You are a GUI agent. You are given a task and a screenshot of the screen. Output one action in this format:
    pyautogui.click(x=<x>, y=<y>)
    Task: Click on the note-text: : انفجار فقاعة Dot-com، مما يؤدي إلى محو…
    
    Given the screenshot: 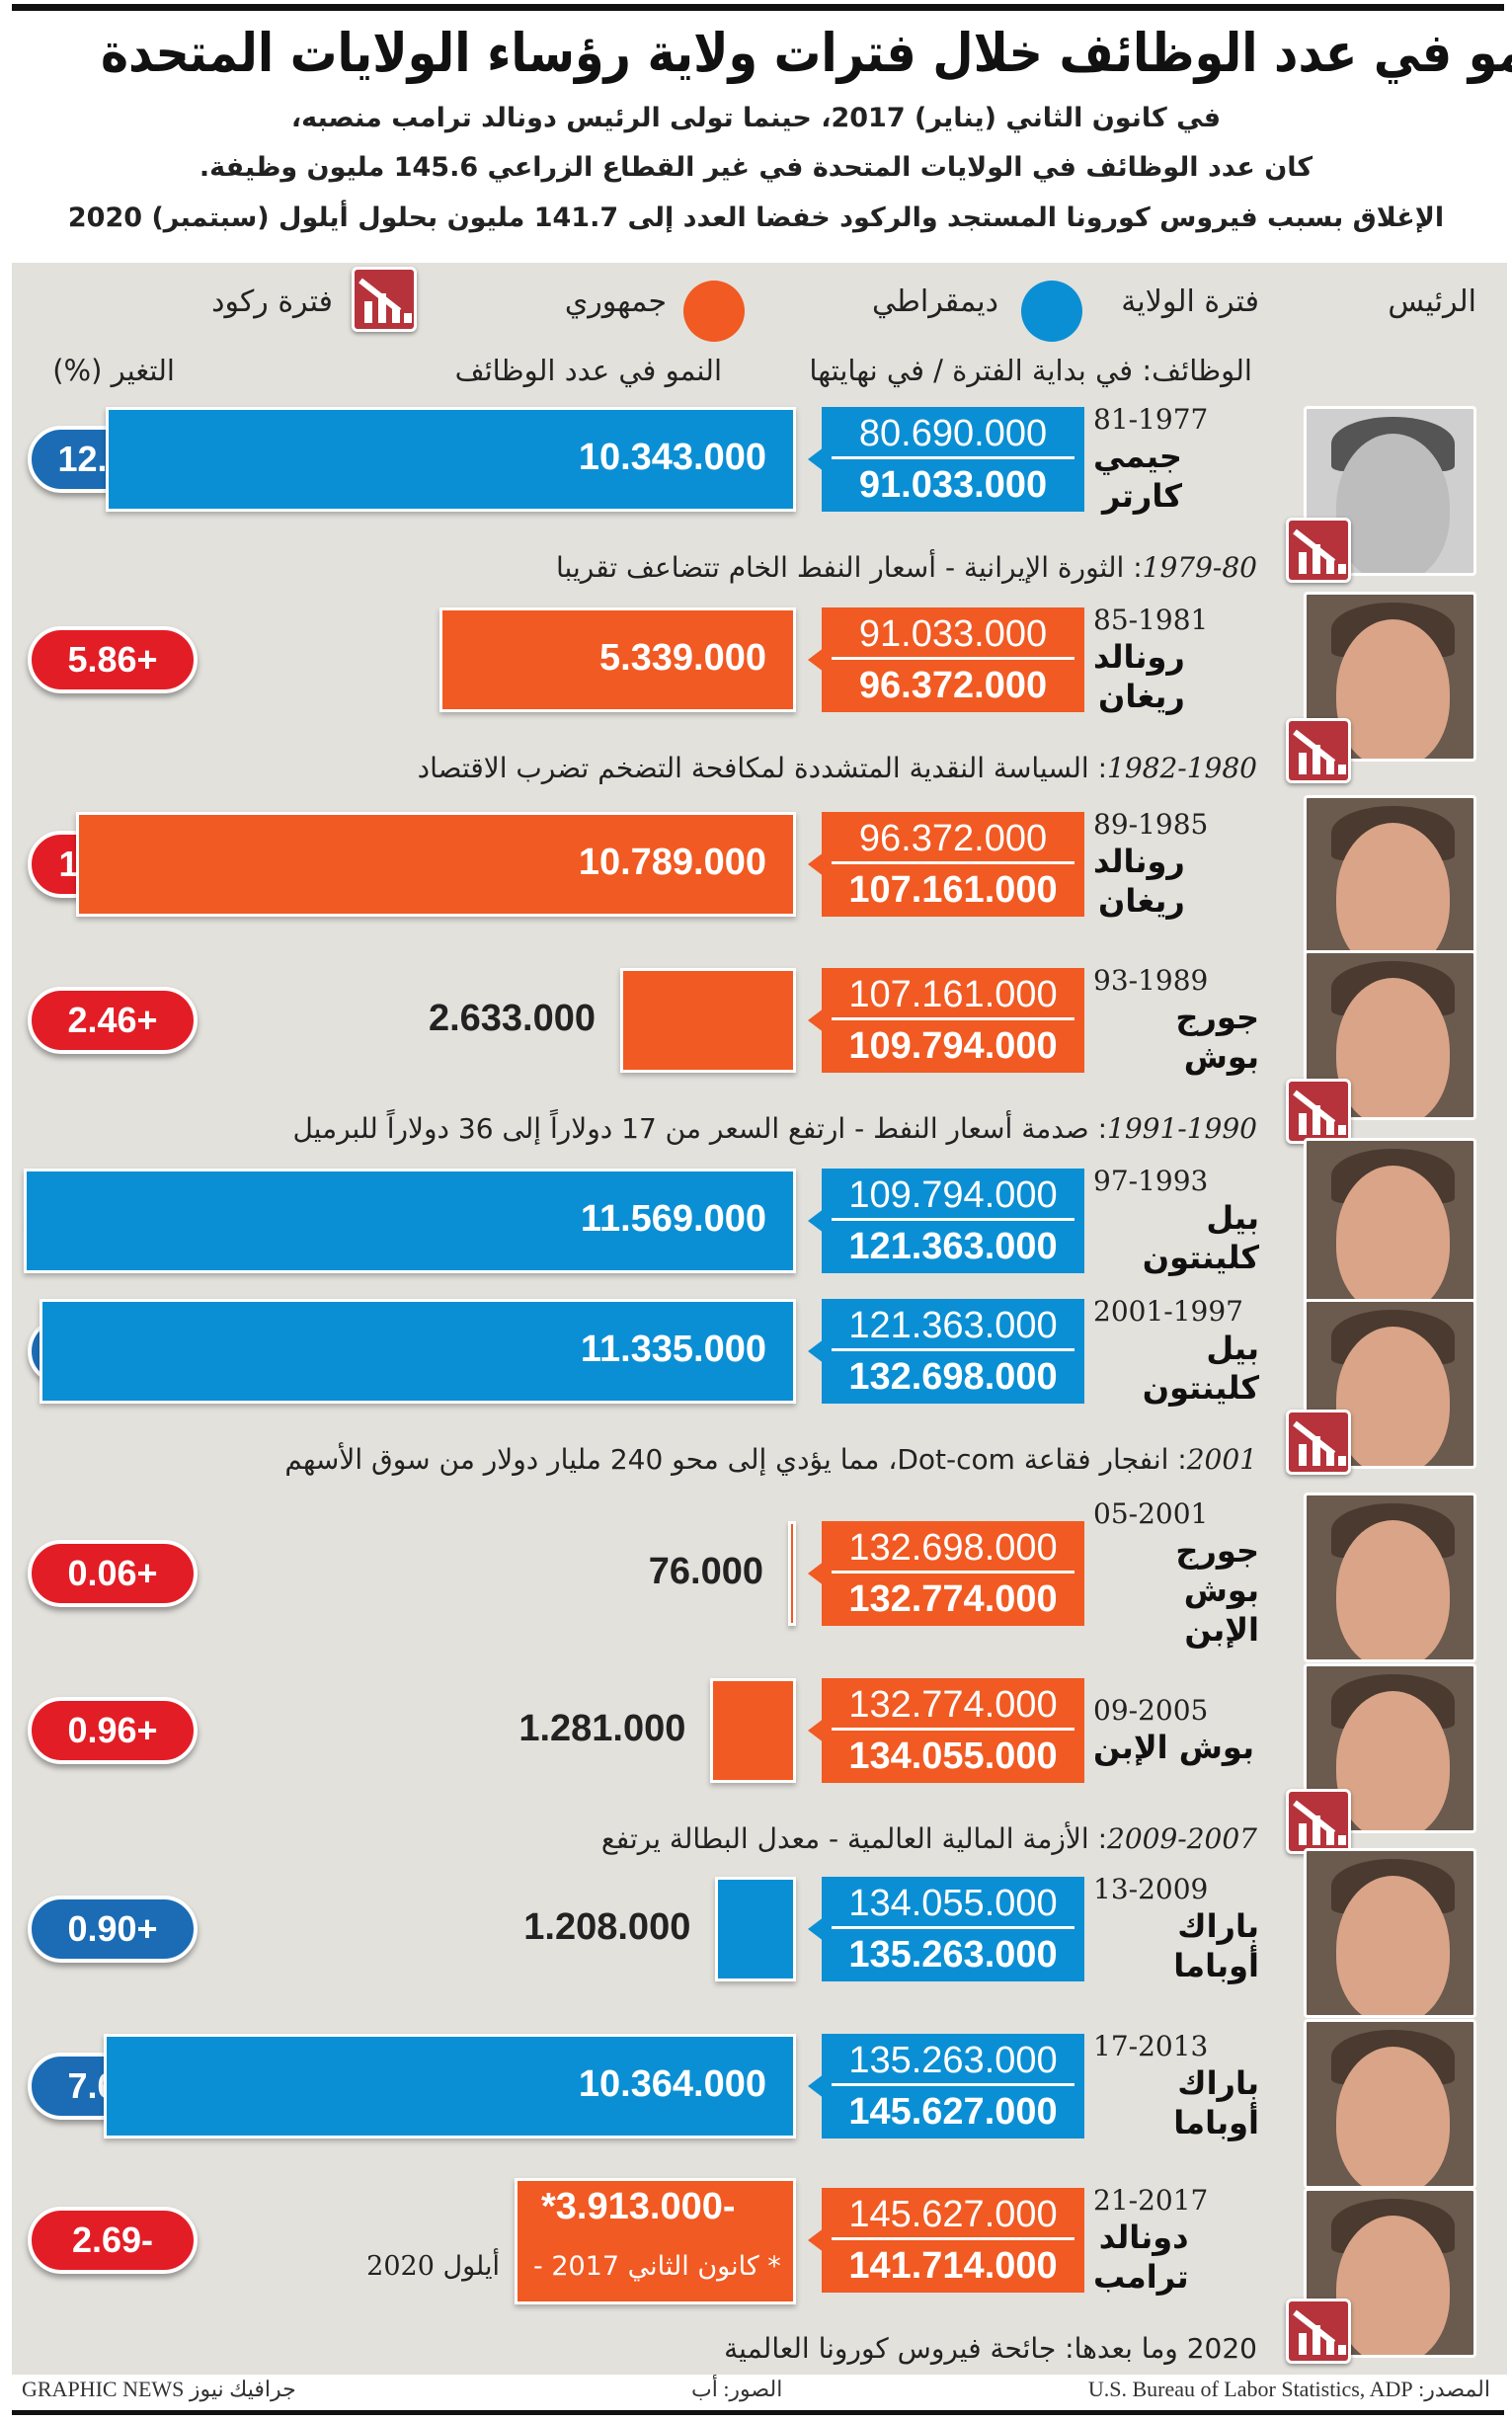 What is the action you would take?
    pyautogui.click(x=736, y=1459)
    